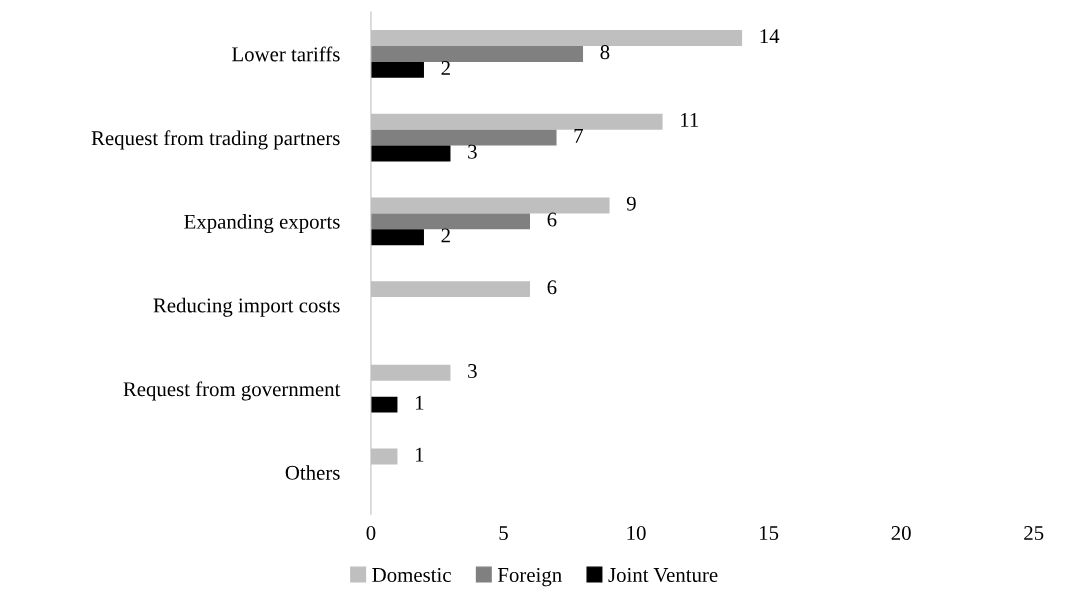 The width and height of the screenshot is (1069, 605). I want to click on x-tick-label: 20, so click(901, 533).